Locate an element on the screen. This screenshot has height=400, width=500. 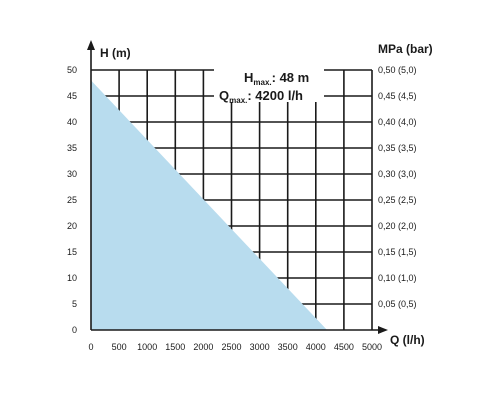
y2-tick-label: 0,30 (3,0) is located at coordinates (397, 174).